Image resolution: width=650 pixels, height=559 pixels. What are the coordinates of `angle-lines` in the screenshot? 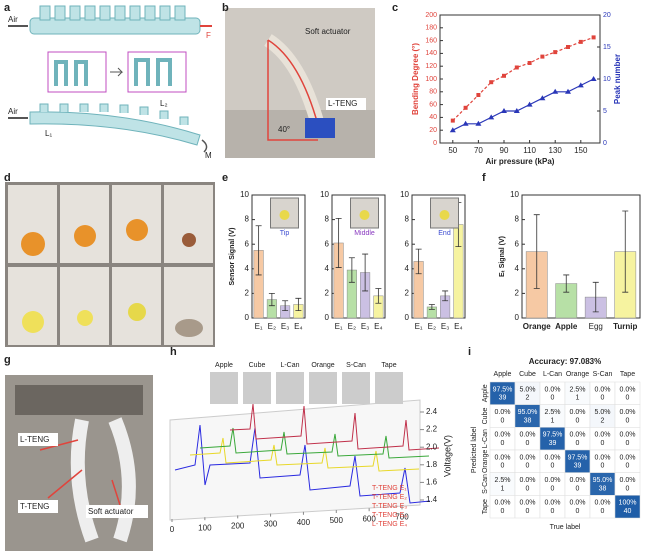 It's located at (293, 90).